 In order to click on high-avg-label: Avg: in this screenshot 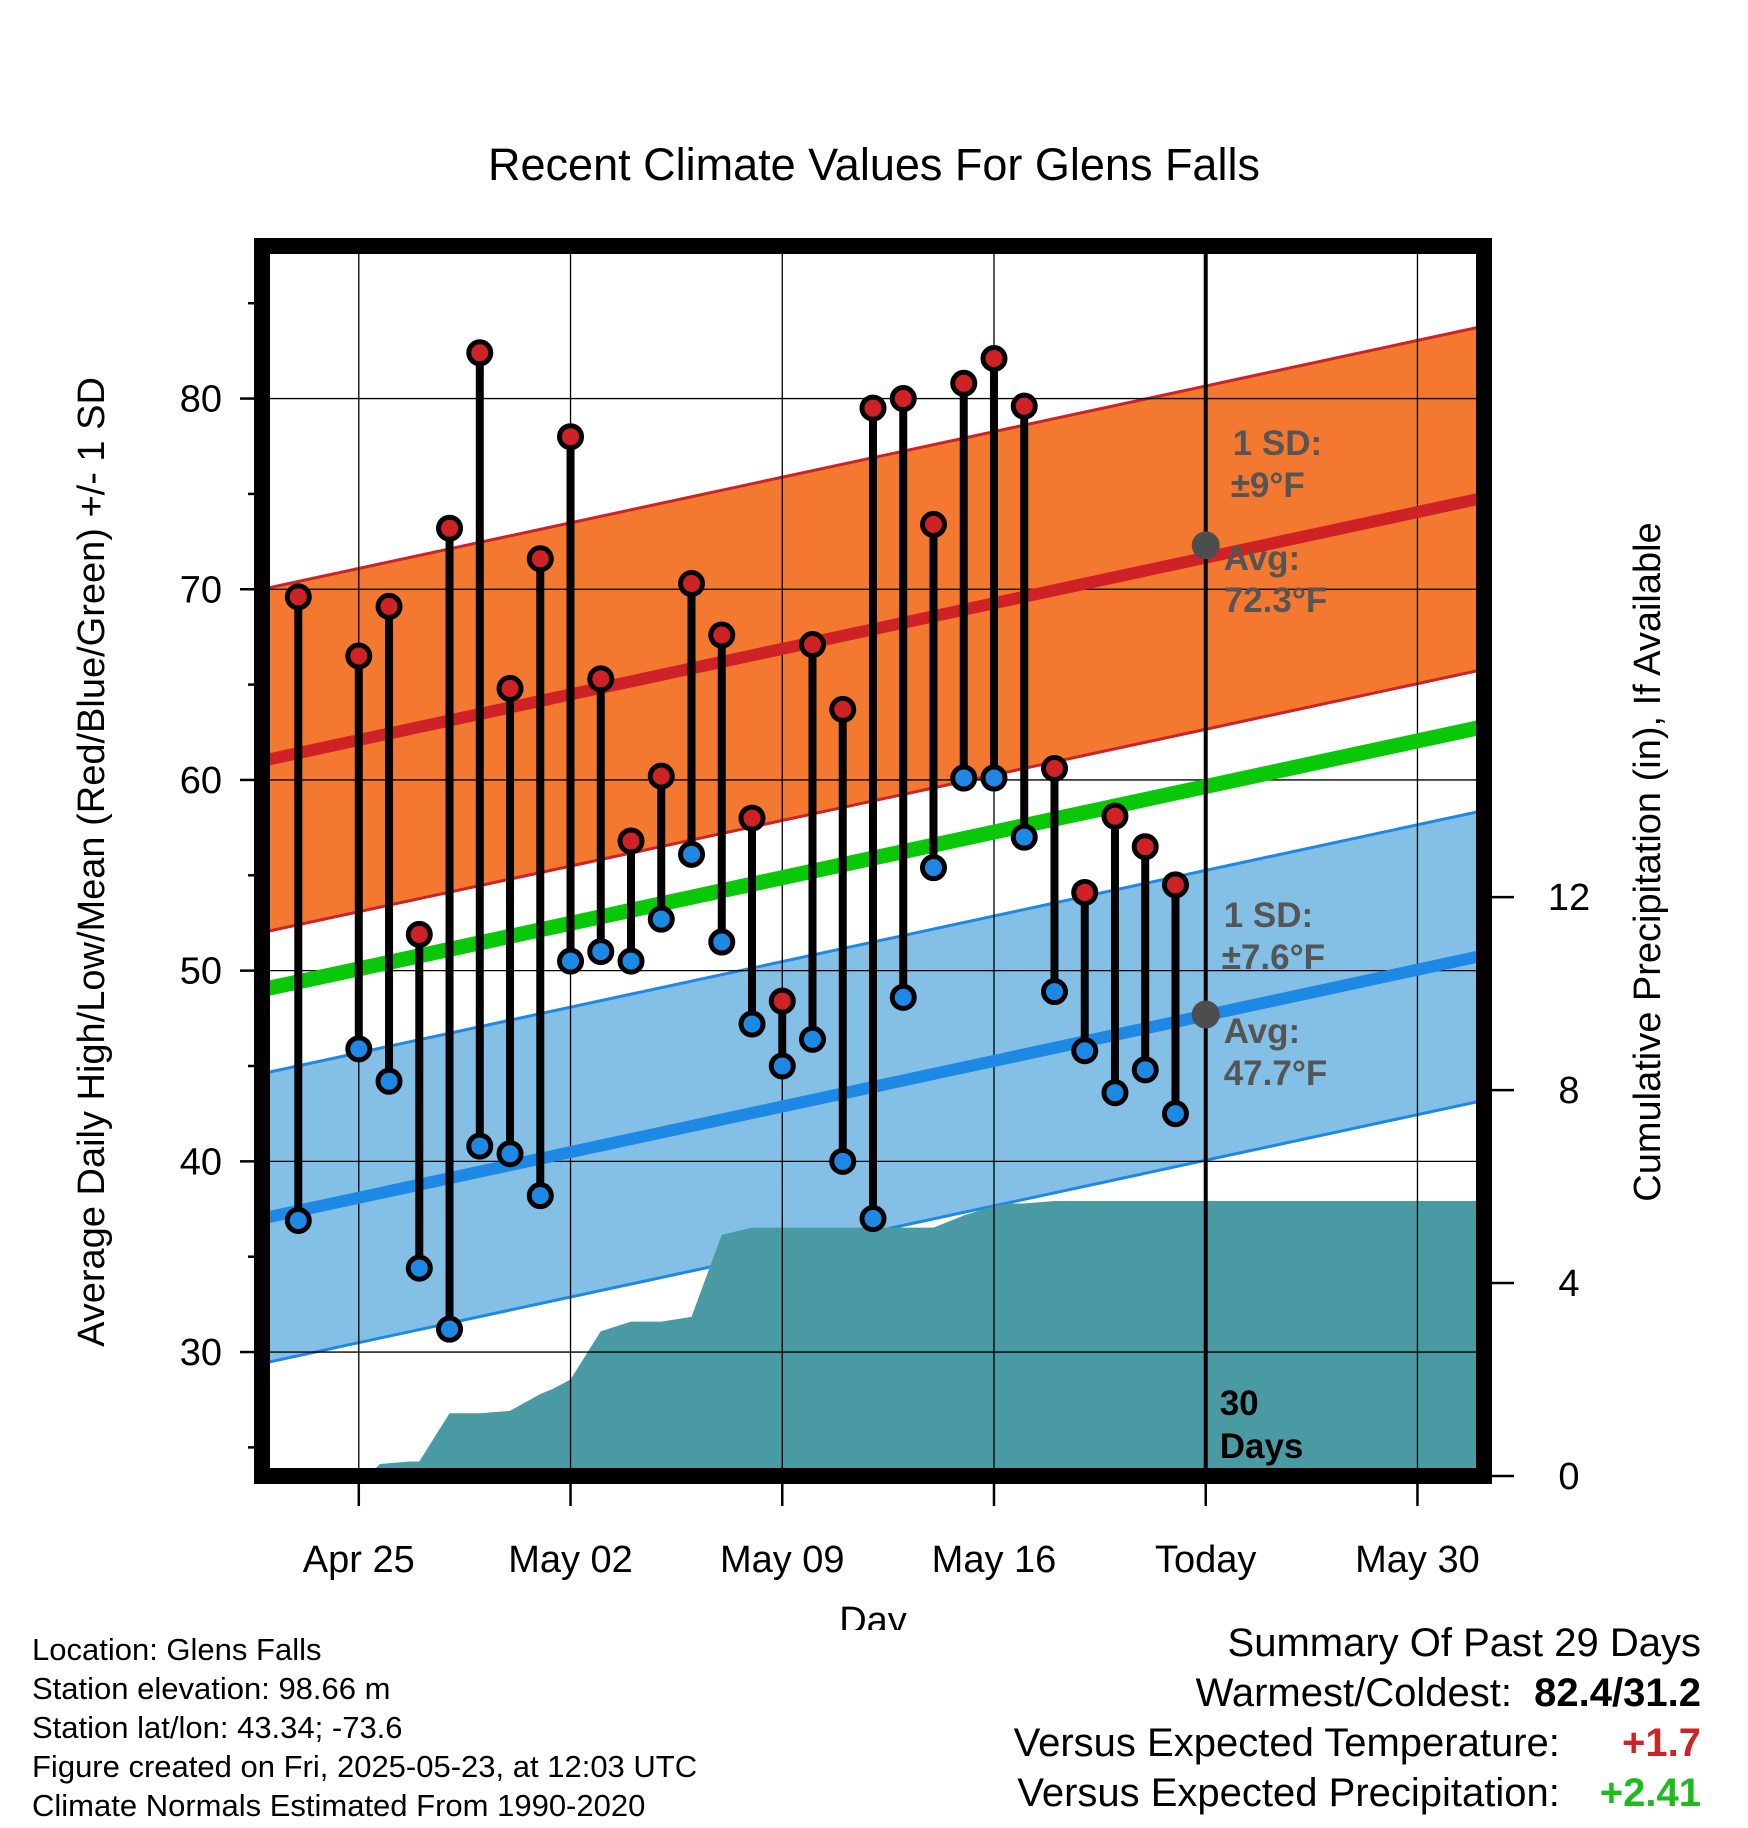, I will do `click(1262, 558)`.